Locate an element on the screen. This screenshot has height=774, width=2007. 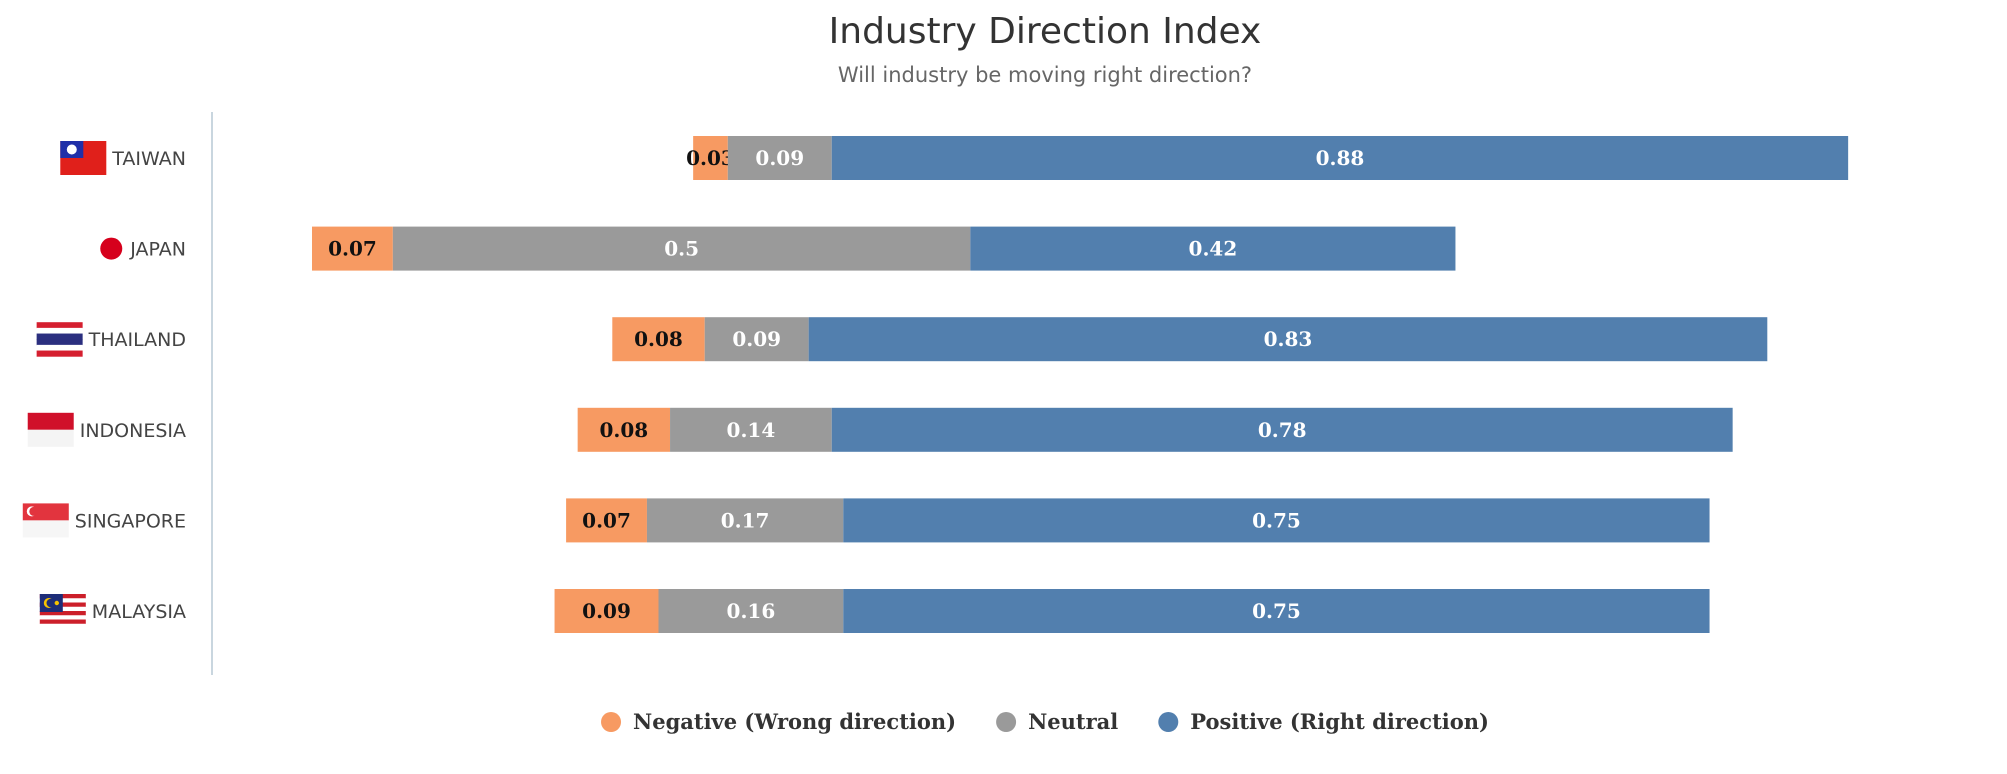
taiwan-flag-icon is located at coordinates (83, 158).